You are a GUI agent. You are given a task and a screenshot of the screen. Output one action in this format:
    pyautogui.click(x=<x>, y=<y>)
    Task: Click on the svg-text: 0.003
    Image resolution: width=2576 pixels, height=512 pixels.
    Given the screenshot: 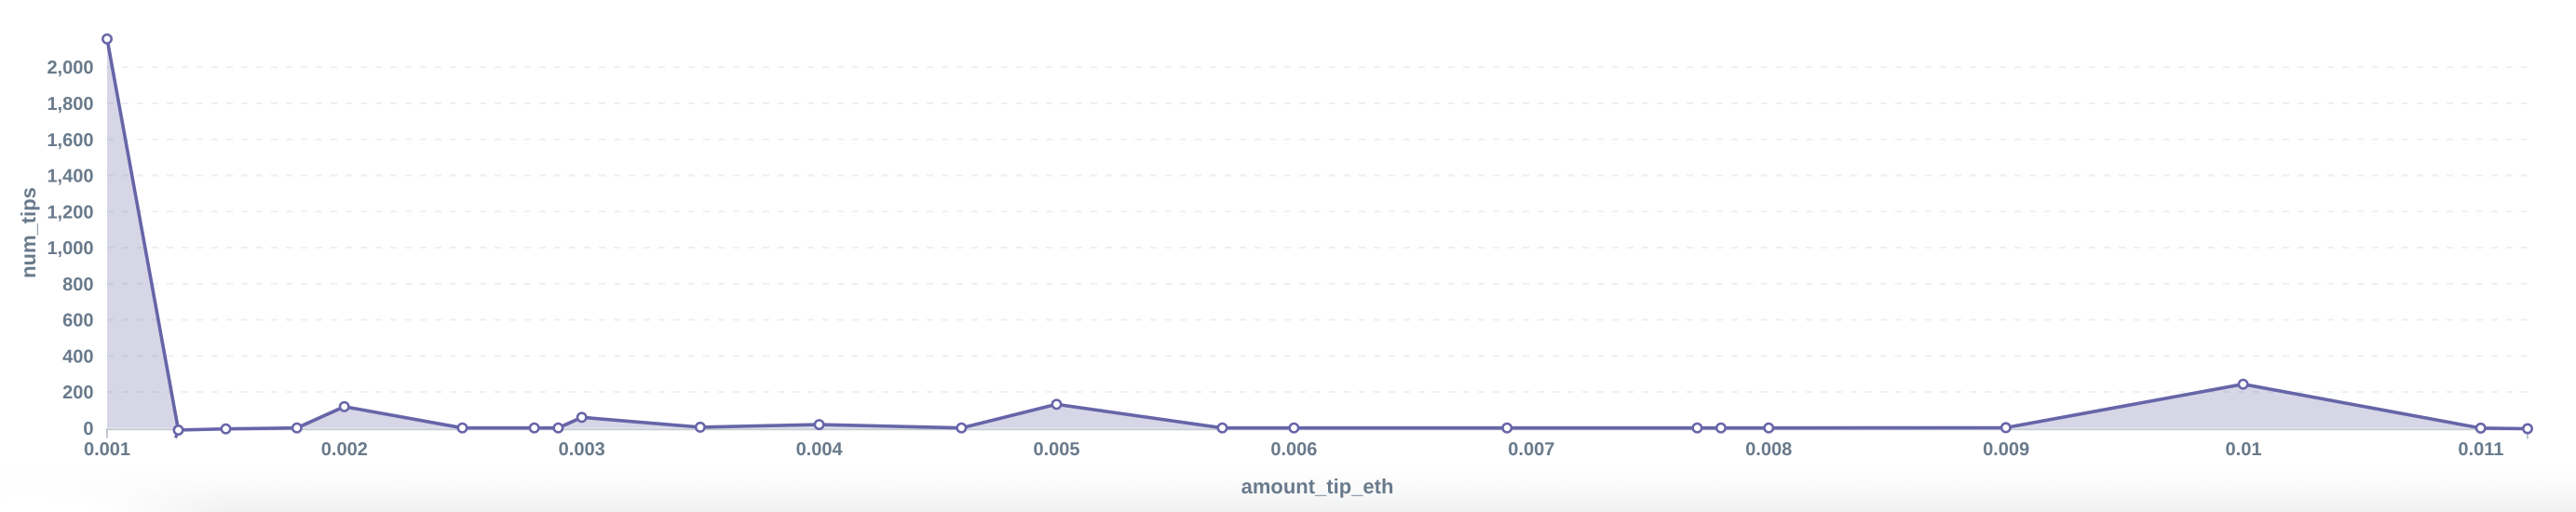 What is the action you would take?
    pyautogui.click(x=582, y=449)
    